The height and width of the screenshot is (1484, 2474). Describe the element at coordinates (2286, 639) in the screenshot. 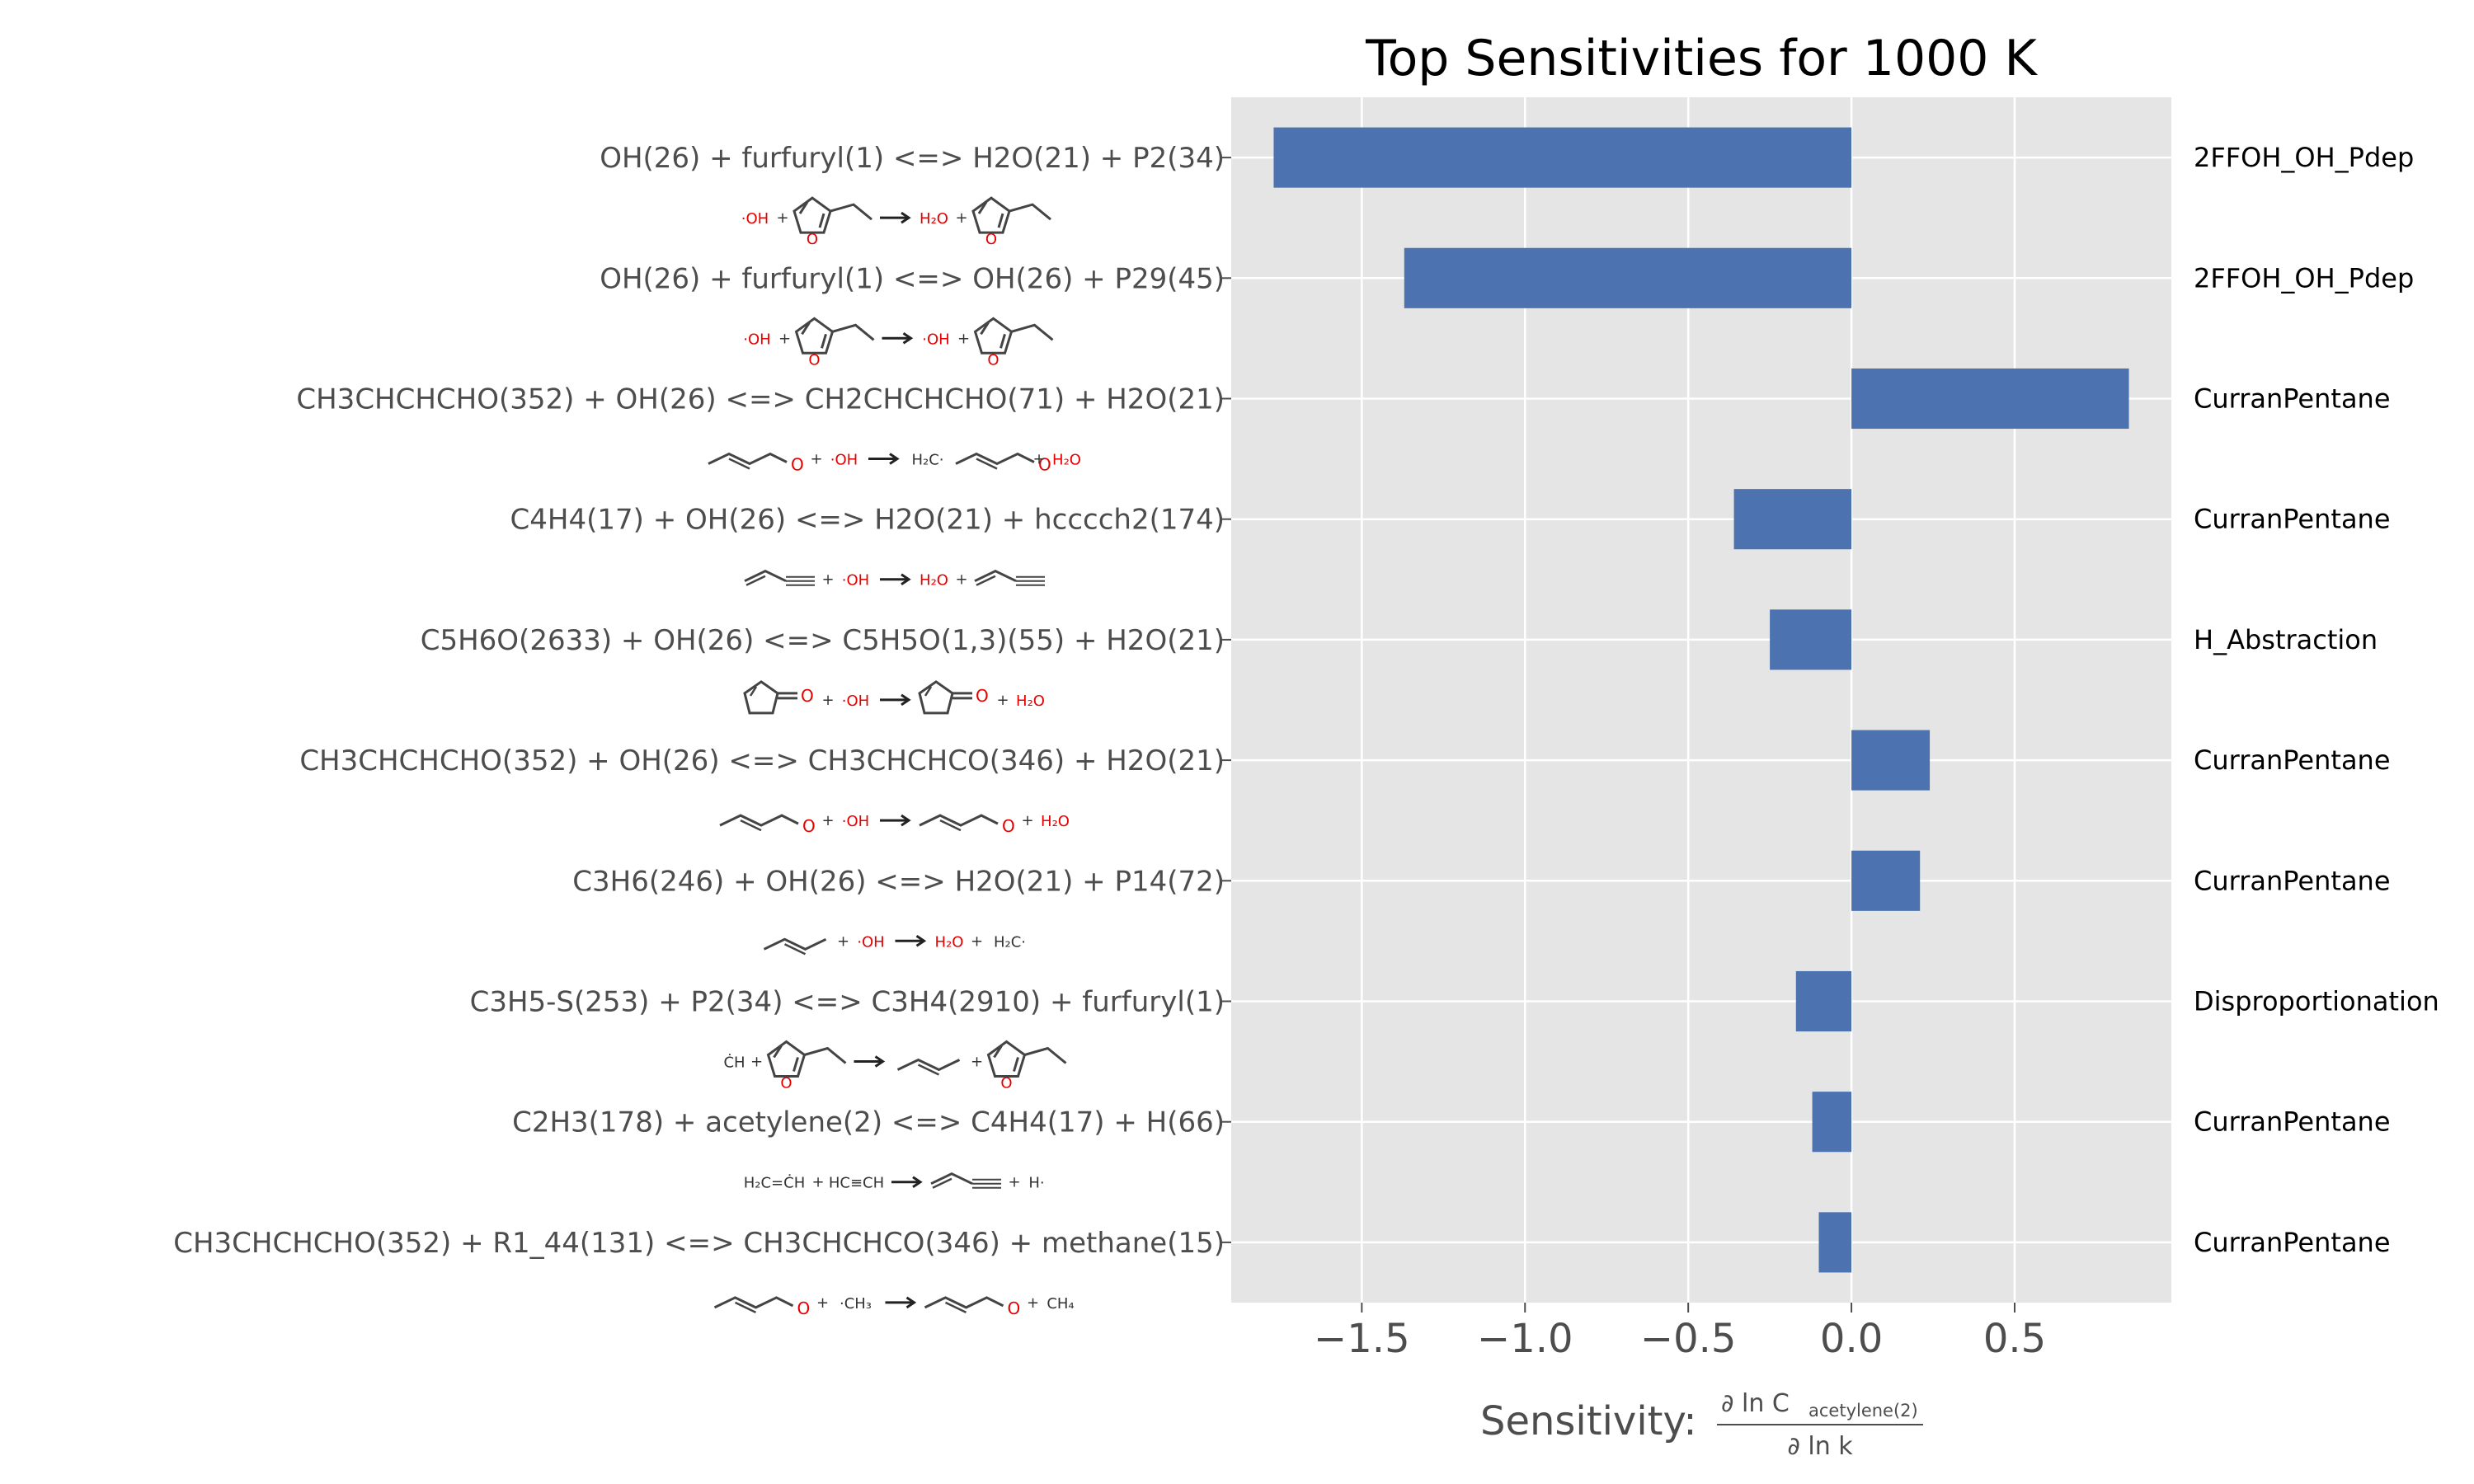

I see `reaction-family-label: H_Abstraction` at that location.